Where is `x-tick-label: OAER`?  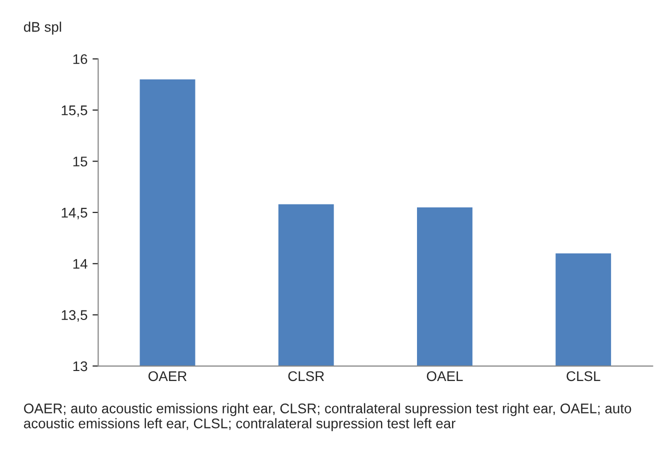 x-tick-label: OAER is located at coordinates (167, 376).